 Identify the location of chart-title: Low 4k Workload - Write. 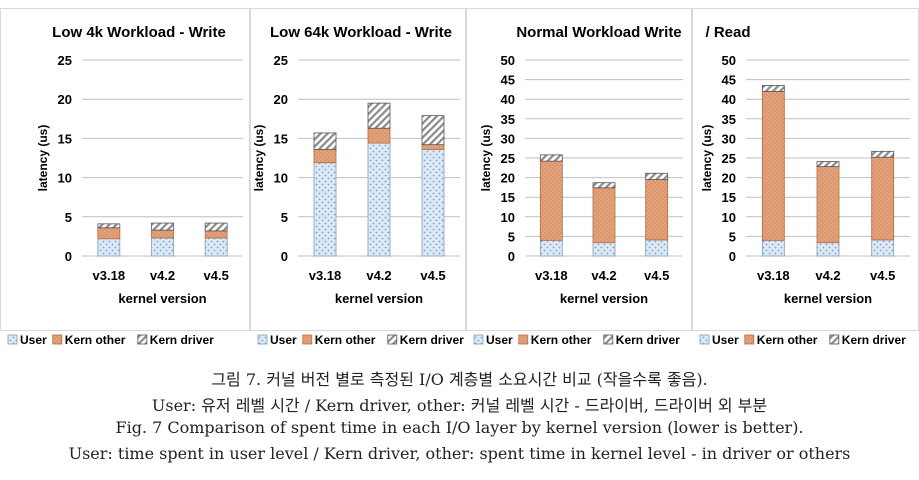
(139, 32).